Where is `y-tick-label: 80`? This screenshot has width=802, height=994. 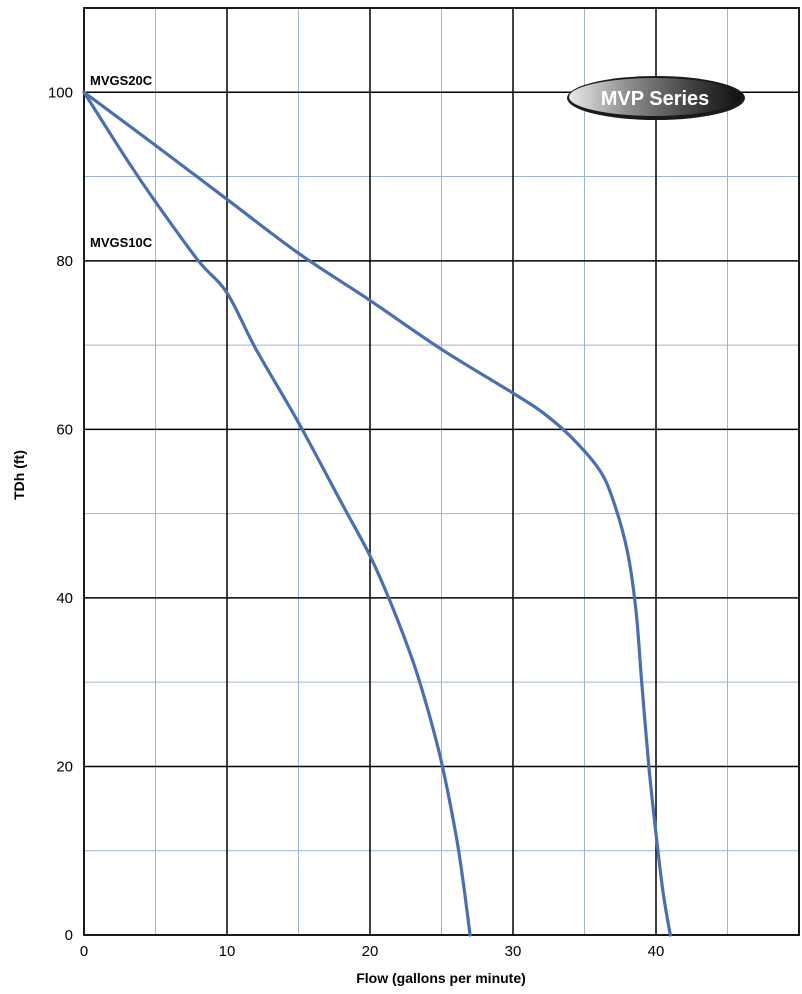 y-tick-label: 80 is located at coordinates (64, 261).